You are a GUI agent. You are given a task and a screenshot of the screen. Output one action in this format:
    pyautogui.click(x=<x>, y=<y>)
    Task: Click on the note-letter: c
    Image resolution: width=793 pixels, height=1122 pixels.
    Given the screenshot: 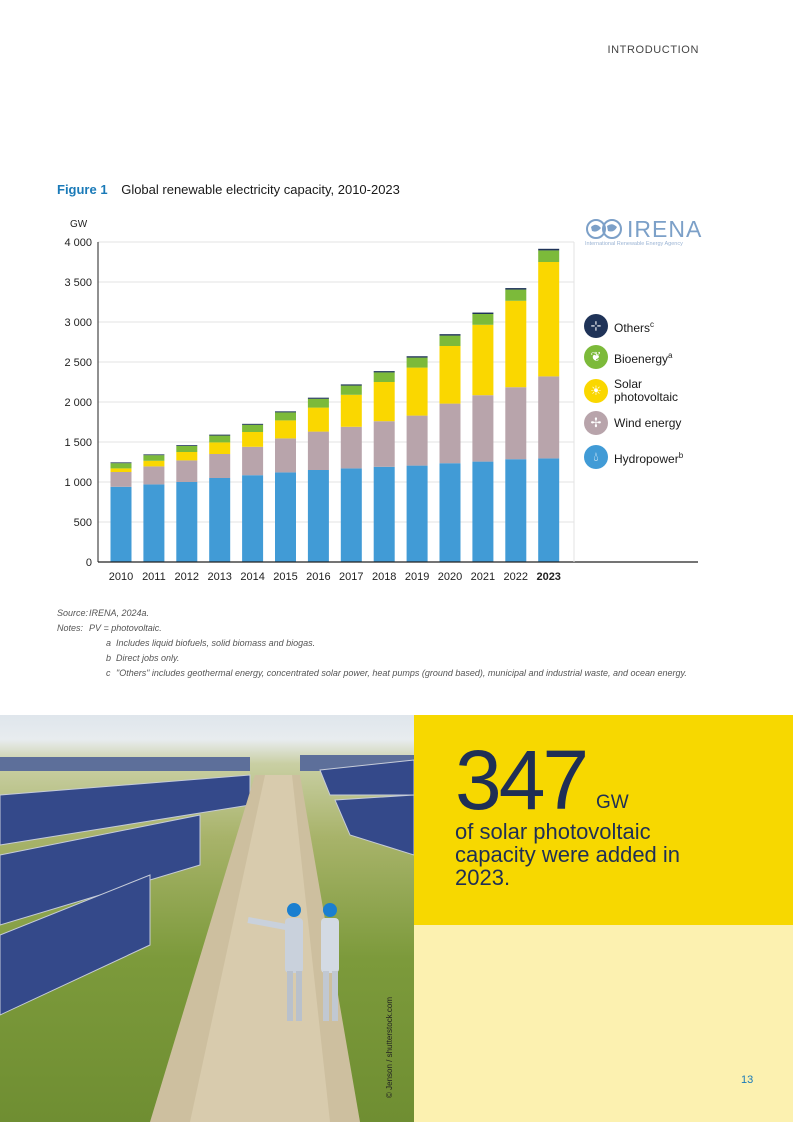 What is the action you would take?
    pyautogui.click(x=108, y=673)
    